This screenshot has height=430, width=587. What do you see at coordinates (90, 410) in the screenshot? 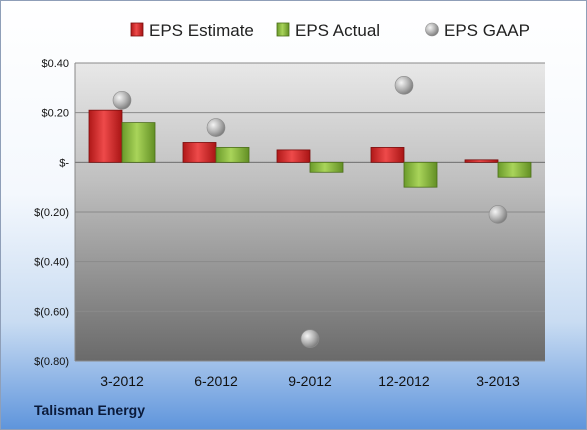
I see `company-name: Talisman Energy` at bounding box center [90, 410].